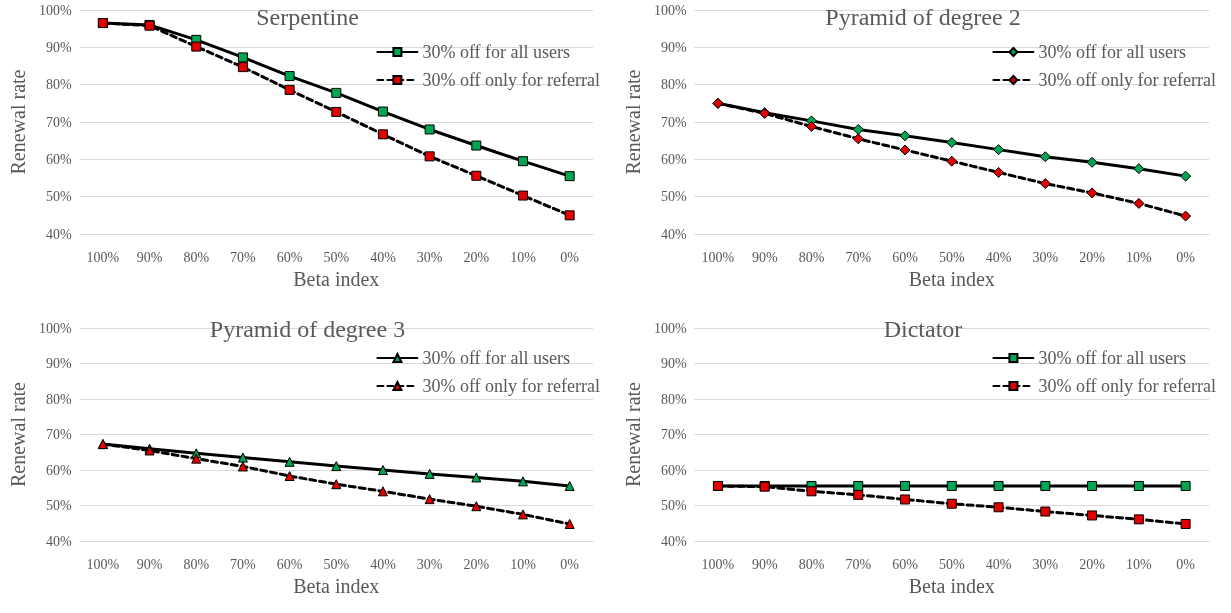 The image size is (1231, 613). What do you see at coordinates (307, 17) in the screenshot?
I see `chart-title: Serpentine` at bounding box center [307, 17].